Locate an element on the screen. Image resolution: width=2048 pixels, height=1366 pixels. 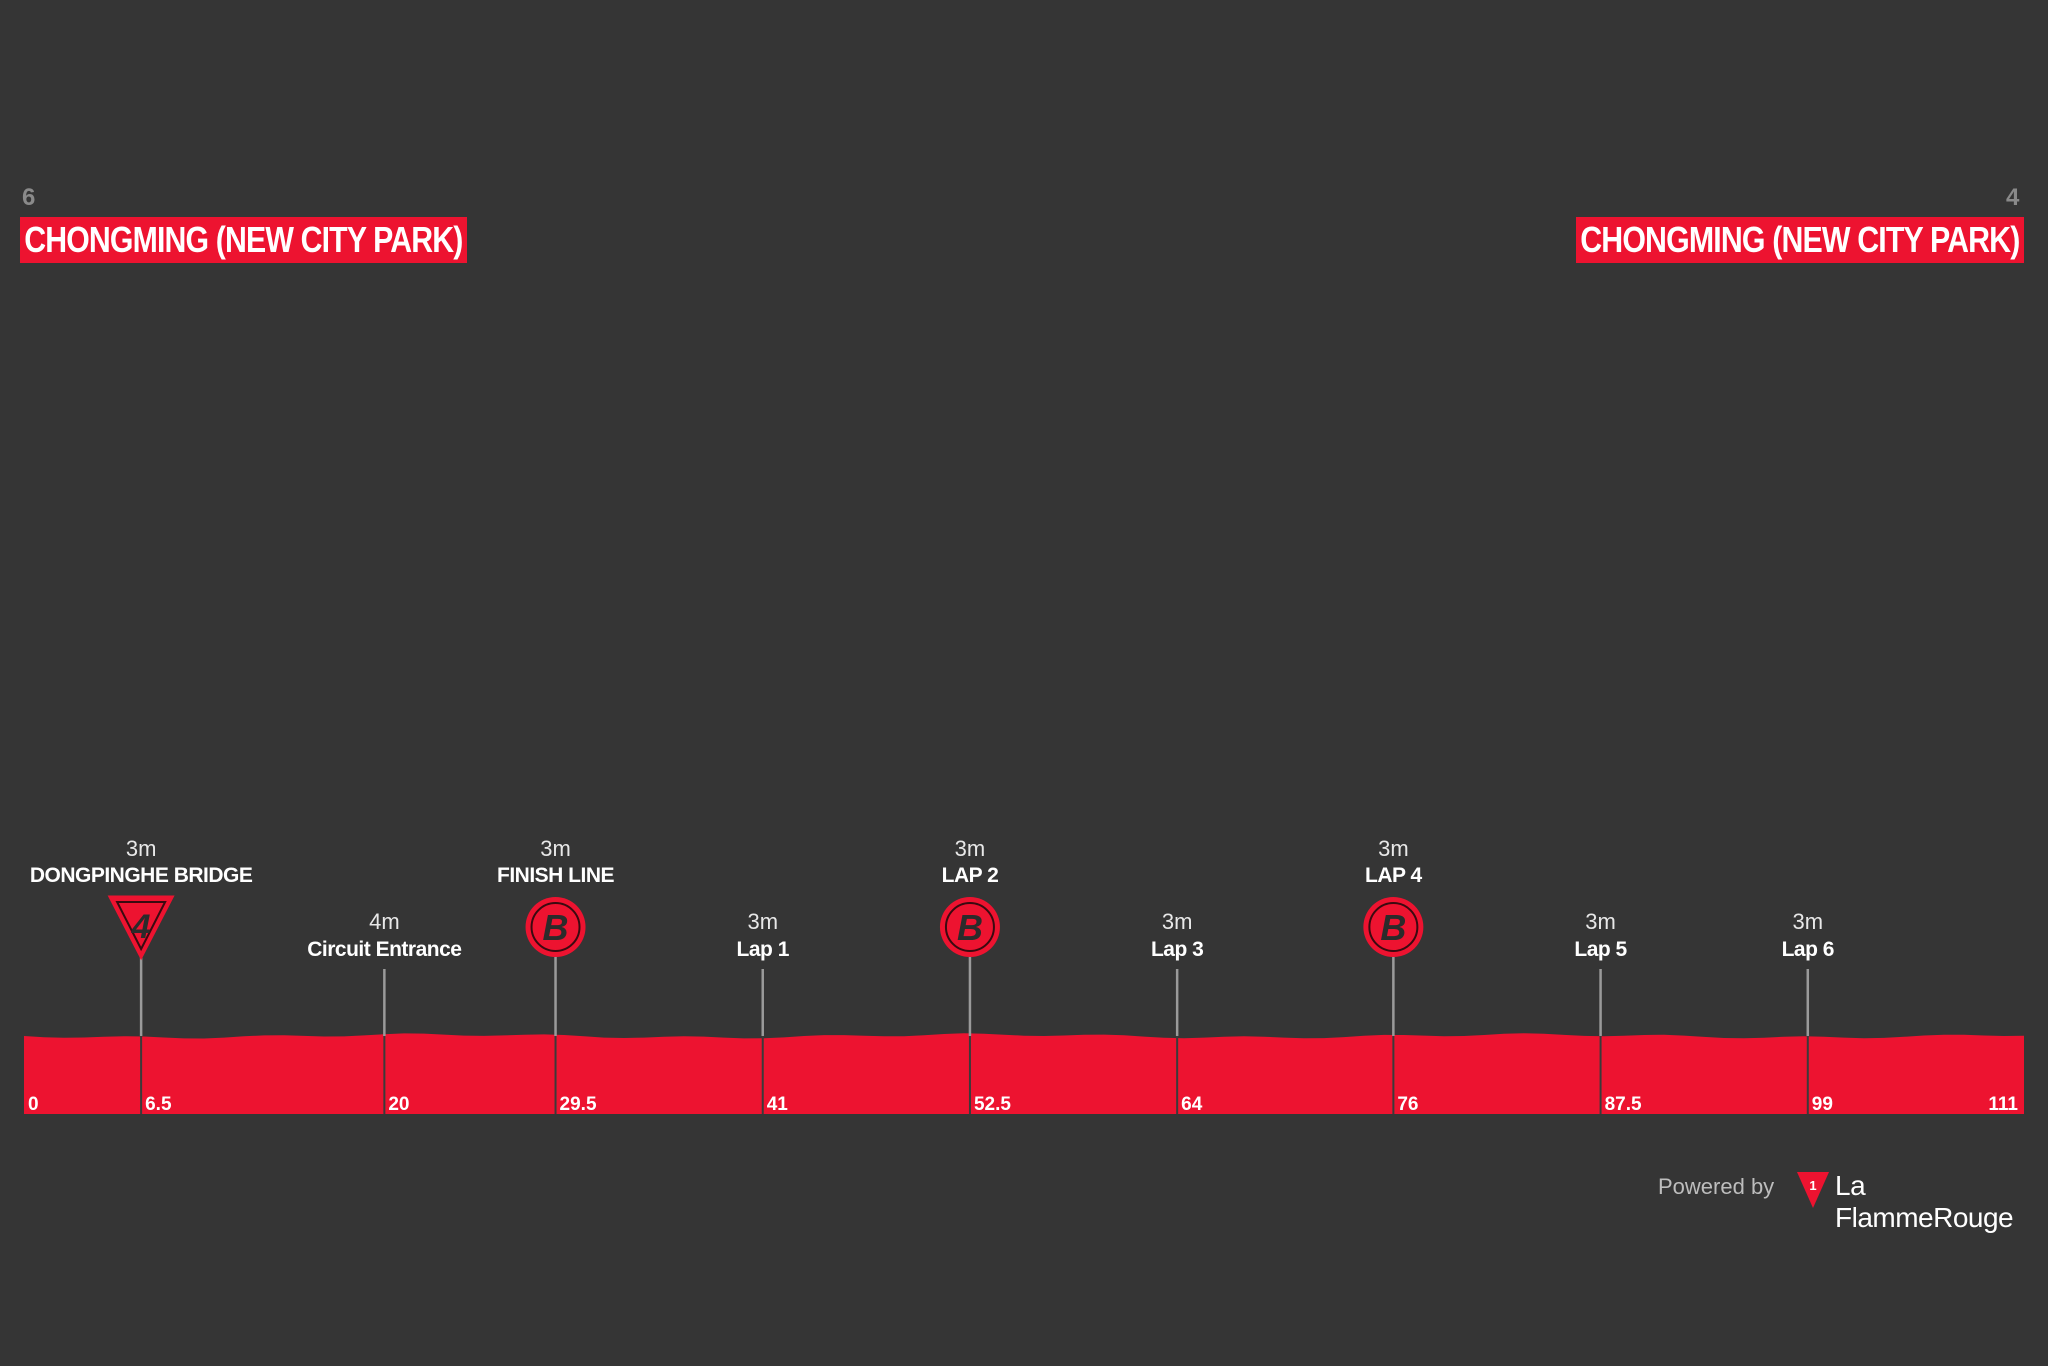
point-name: Circuit Entrance is located at coordinates (384, 949).